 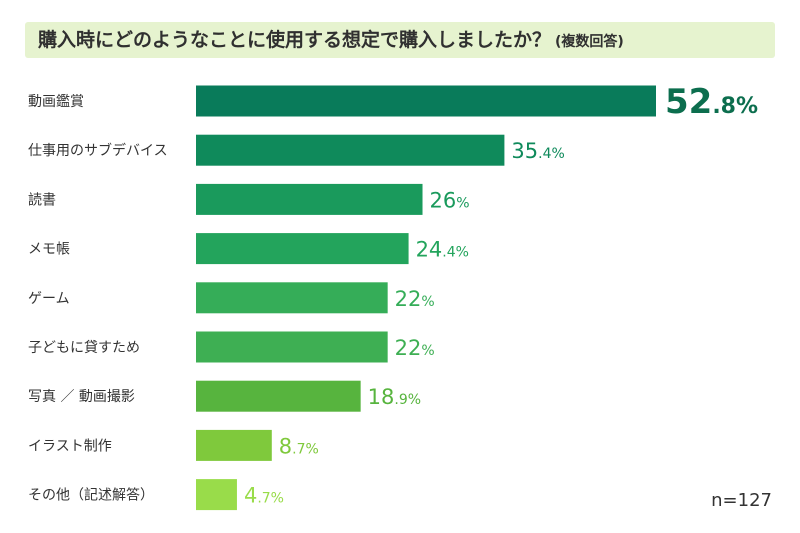 I want to click on category-label: ゲーム, so click(x=49, y=299).